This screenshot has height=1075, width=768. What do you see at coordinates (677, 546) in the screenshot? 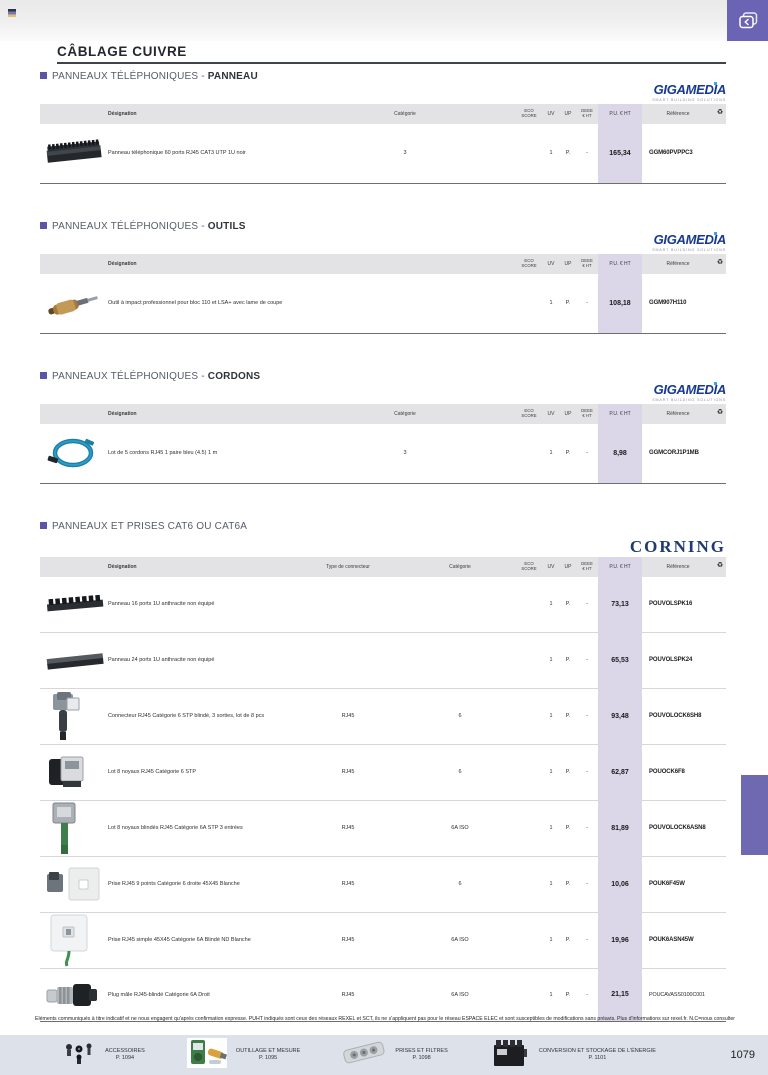
I see `corning-logo: CORNING` at bounding box center [677, 546].